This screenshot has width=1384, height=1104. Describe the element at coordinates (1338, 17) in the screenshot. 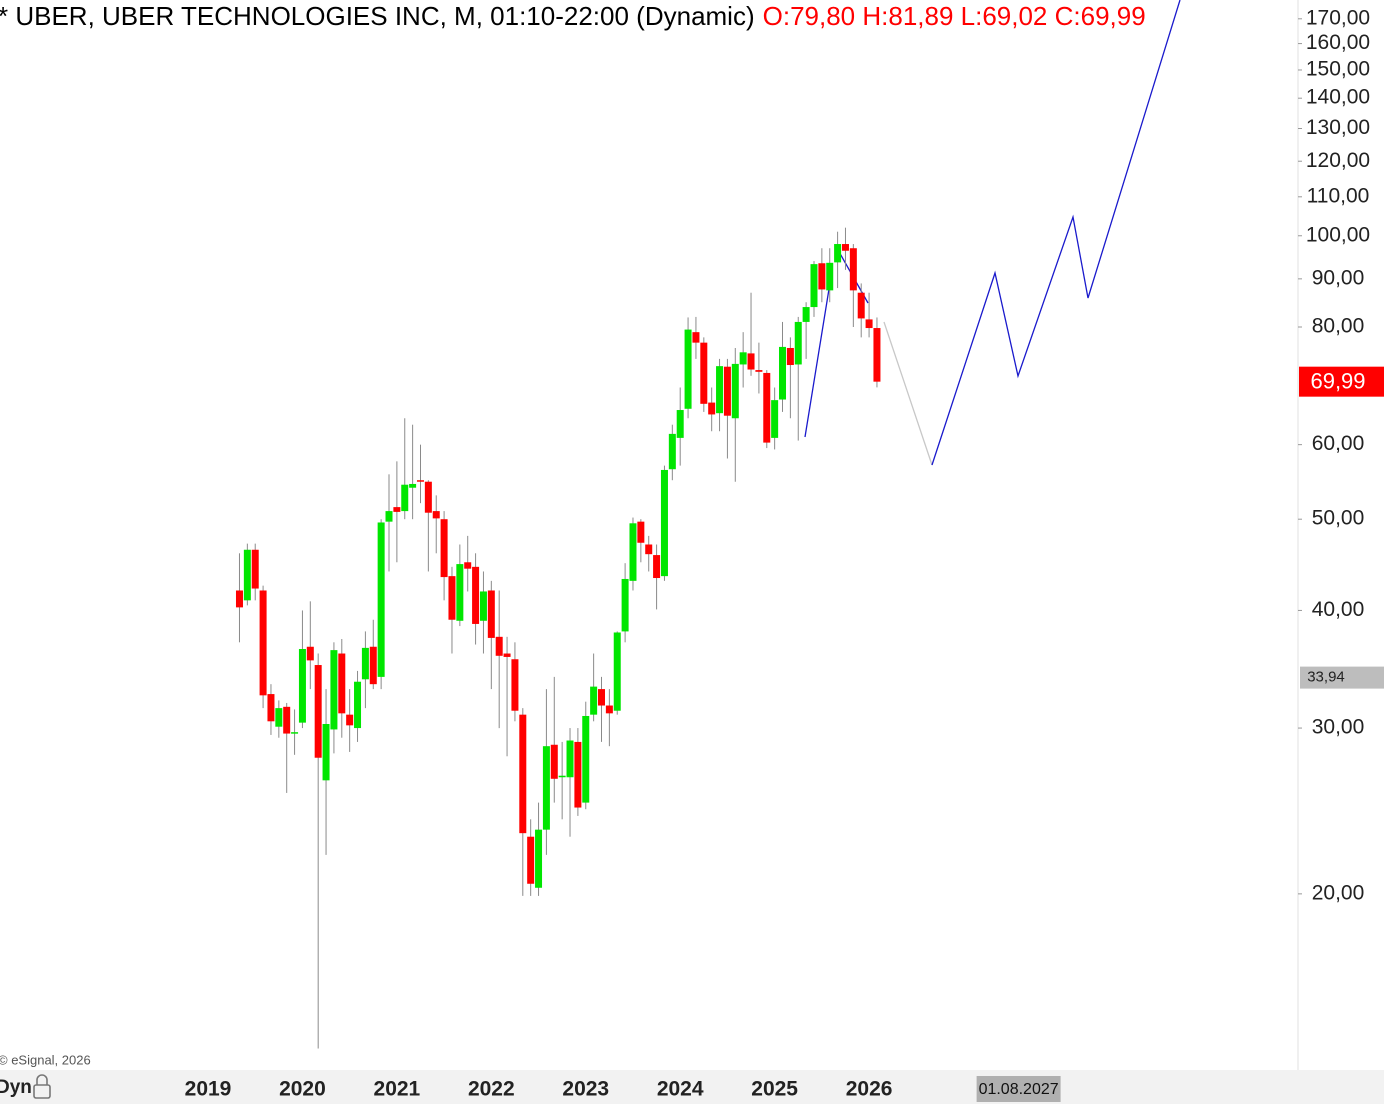

I see `y-tick-label: 170,00` at that location.